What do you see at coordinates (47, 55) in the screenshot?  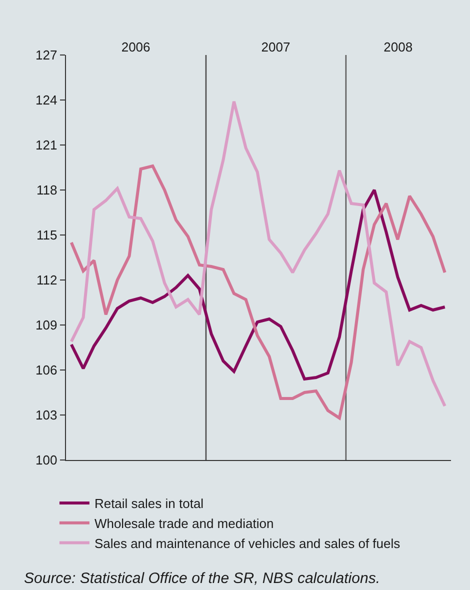 I see `y-tick-label: 127` at bounding box center [47, 55].